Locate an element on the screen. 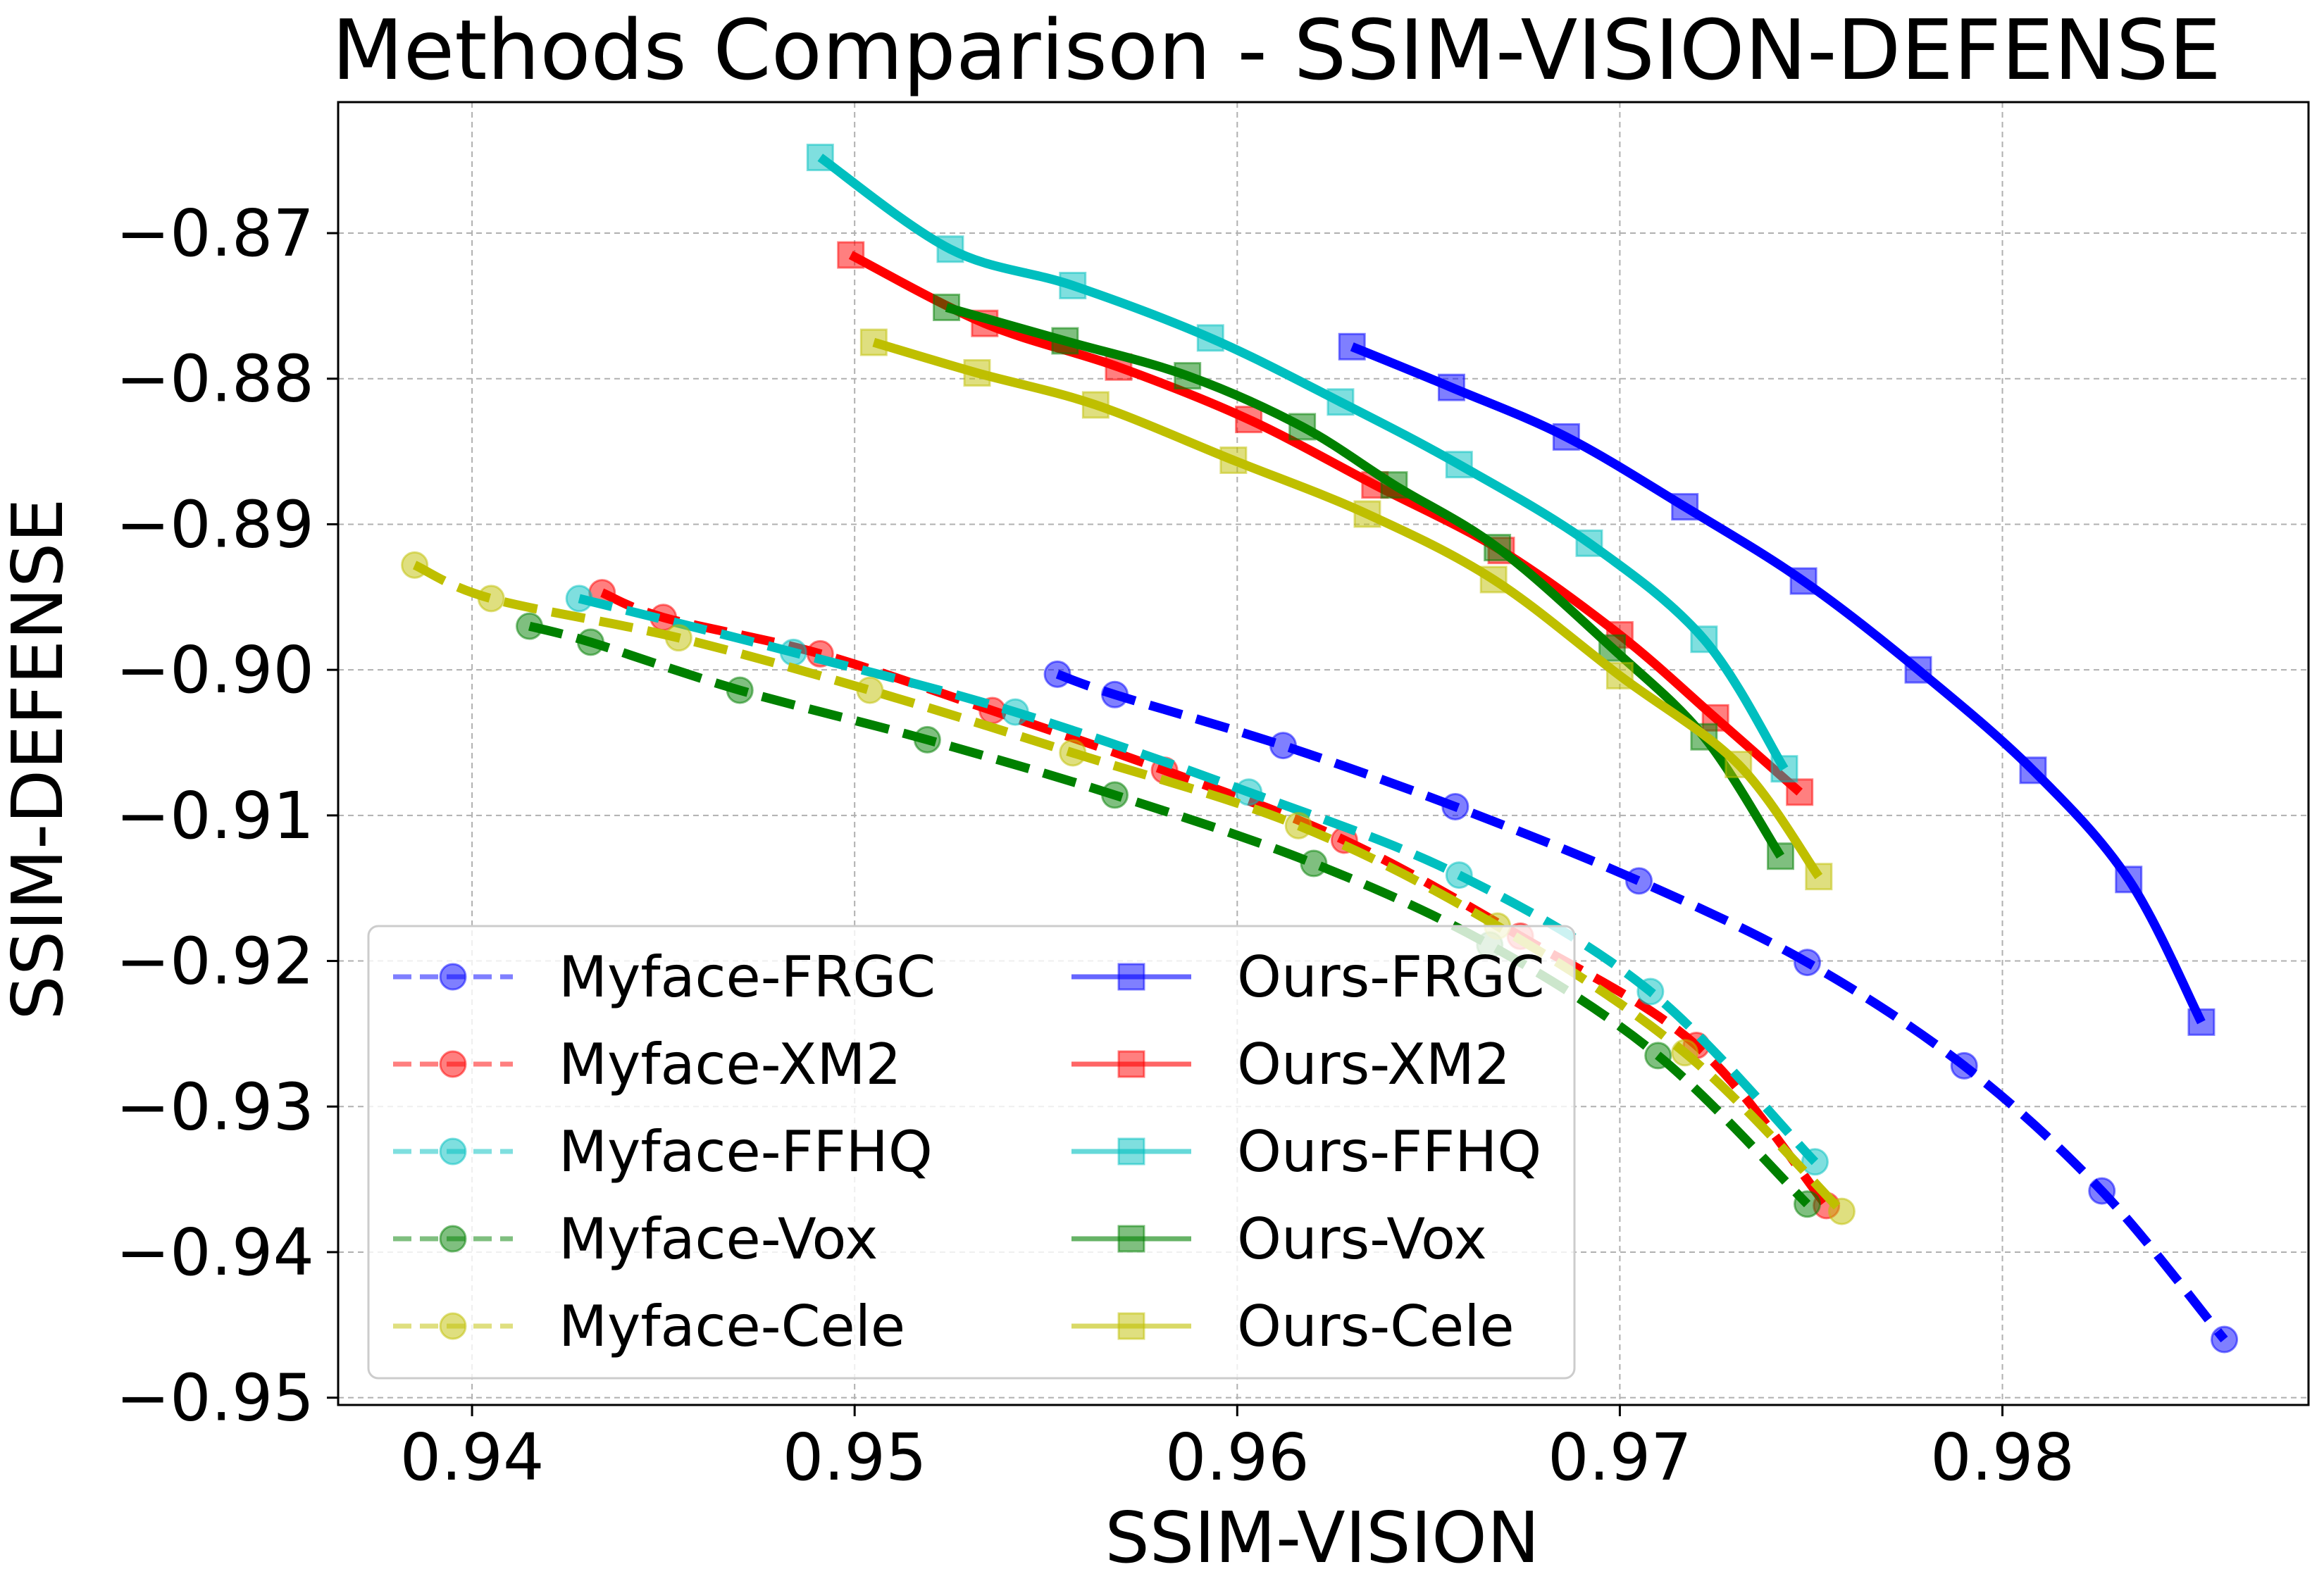 The height and width of the screenshot is (1593, 2324). legend-label: Ours-FFHQ is located at coordinates (1389, 1152).